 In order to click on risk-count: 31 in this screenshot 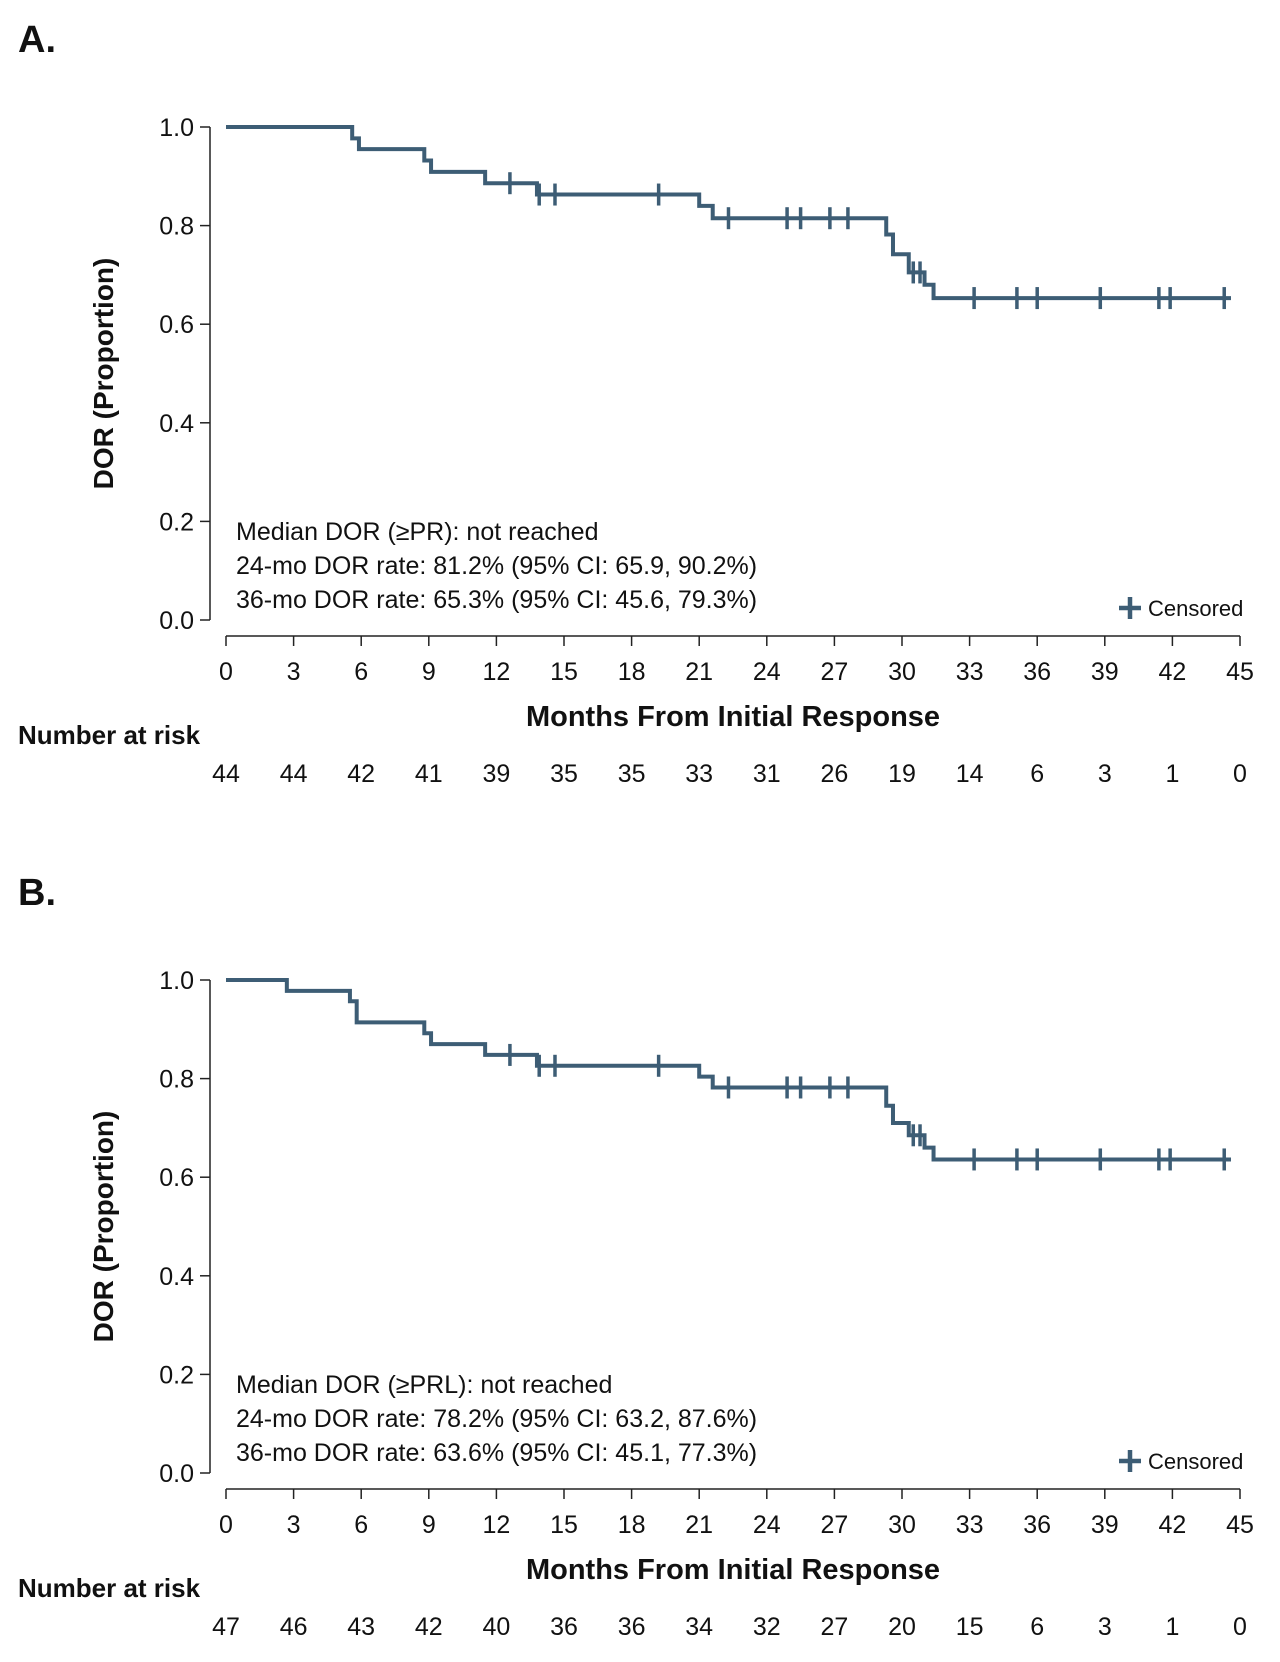, I will do `click(767, 774)`.